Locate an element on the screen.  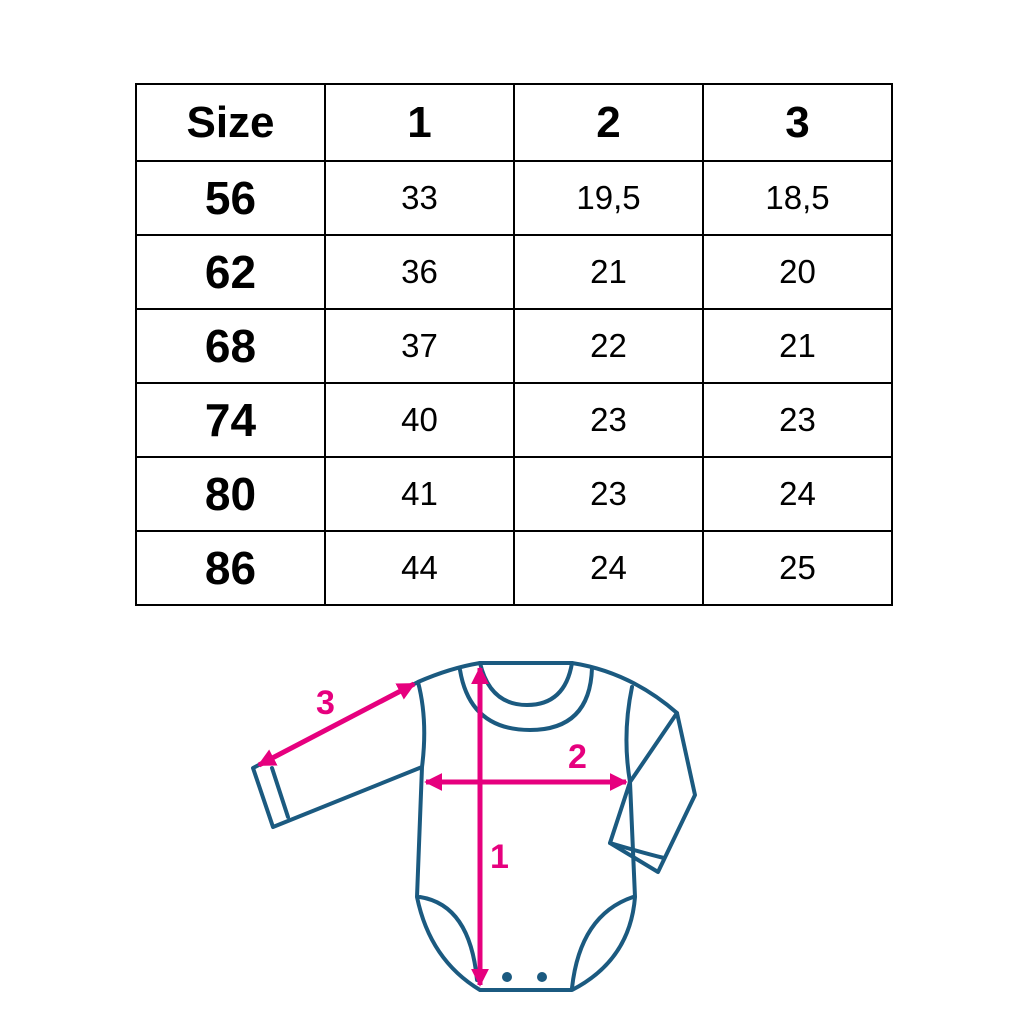
measurement-cell-3: 20 is located at coordinates (797, 272).